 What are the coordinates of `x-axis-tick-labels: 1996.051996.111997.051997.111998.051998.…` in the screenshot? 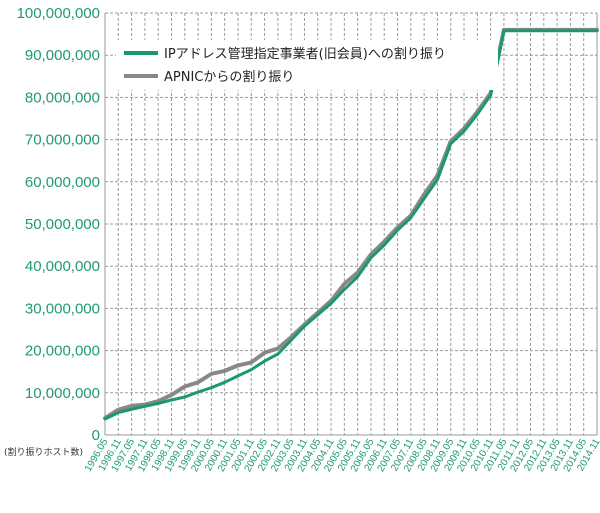 It's located at (341, 455).